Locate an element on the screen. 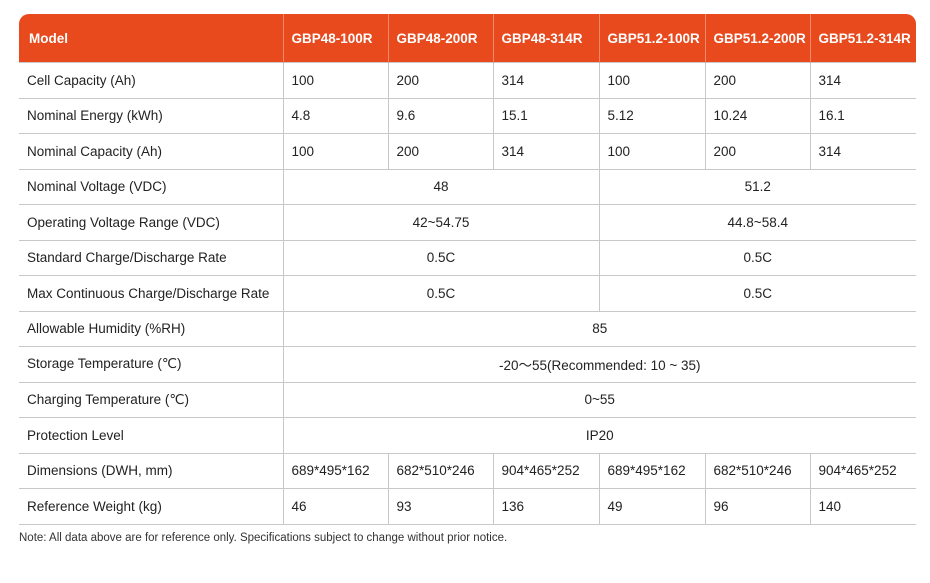  row-label: Charging Temperature (℃) is located at coordinates (151, 400).